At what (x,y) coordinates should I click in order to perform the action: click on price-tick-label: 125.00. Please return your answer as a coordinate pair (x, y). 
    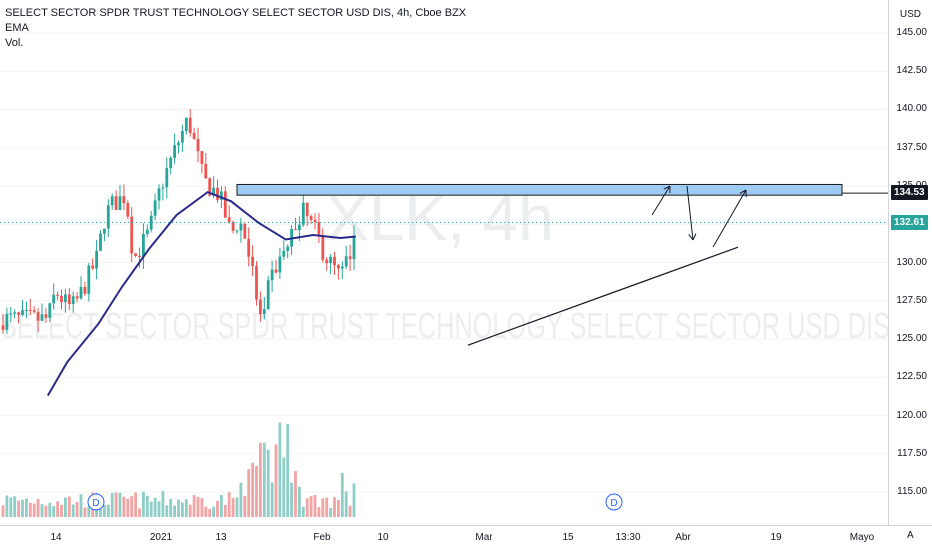
    Looking at the image, I should click on (911, 338).